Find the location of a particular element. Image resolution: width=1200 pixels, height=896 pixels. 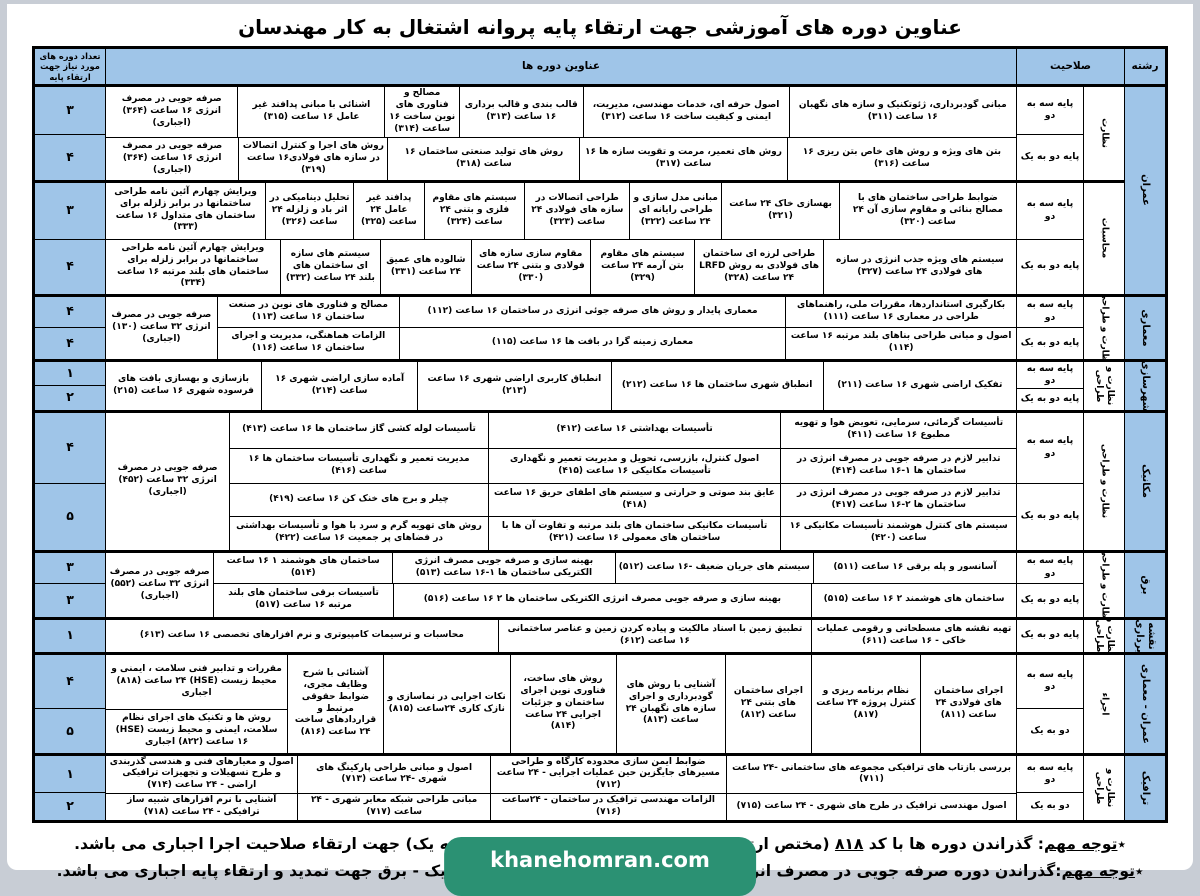

count-header: تعداد دوره های مورد نیاز جهت ارتقاء پایه is located at coordinates (70, 67).